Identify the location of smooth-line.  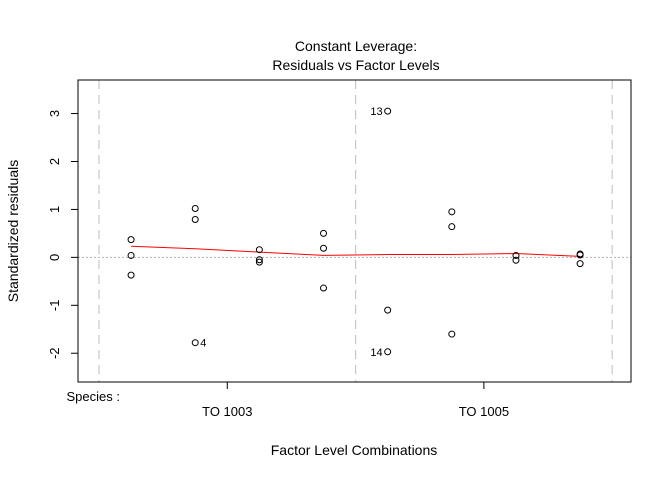
(356, 251).